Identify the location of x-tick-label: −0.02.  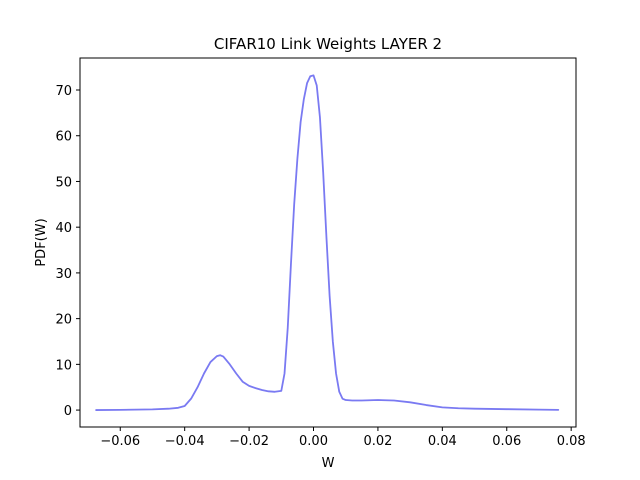
(249, 441).